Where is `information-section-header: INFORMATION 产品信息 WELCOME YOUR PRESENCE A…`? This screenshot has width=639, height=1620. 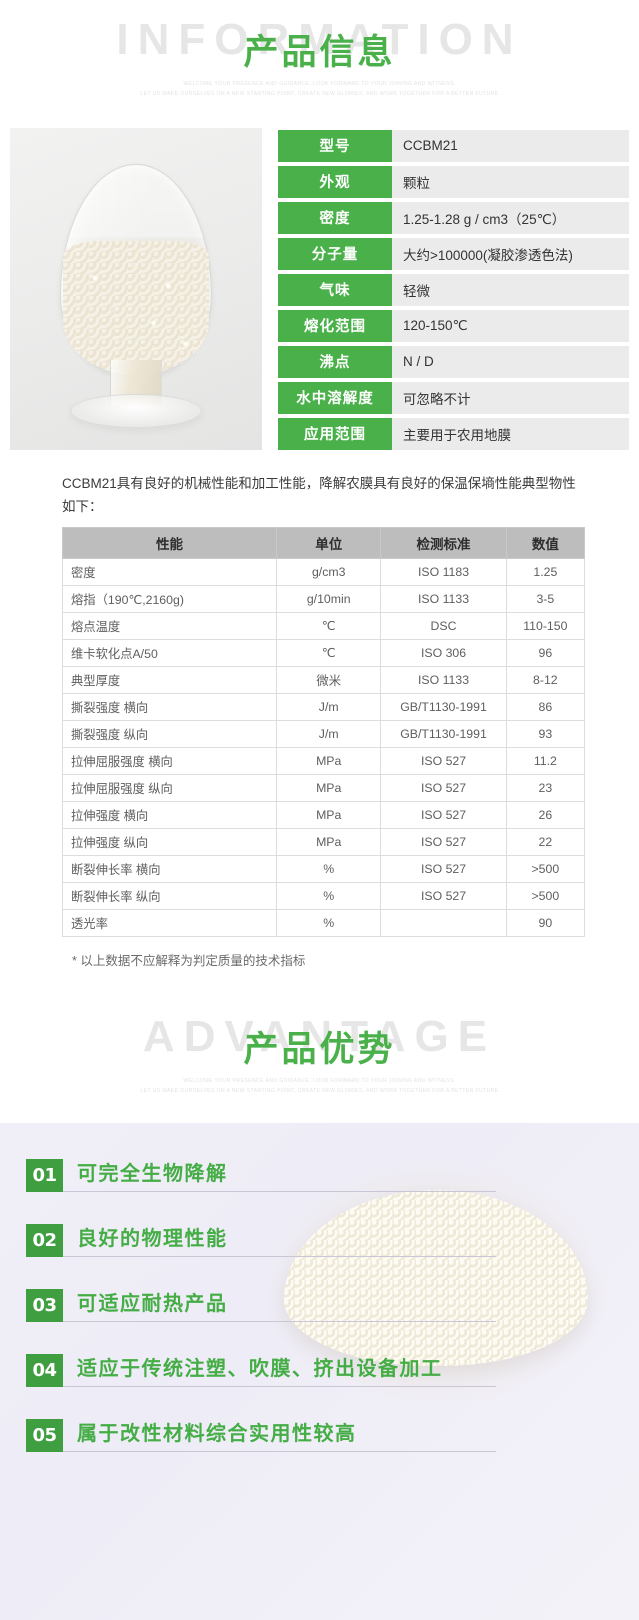 information-section-header: INFORMATION 产品信息 WELCOME YOUR PRESENCE A… is located at coordinates (319, 59).